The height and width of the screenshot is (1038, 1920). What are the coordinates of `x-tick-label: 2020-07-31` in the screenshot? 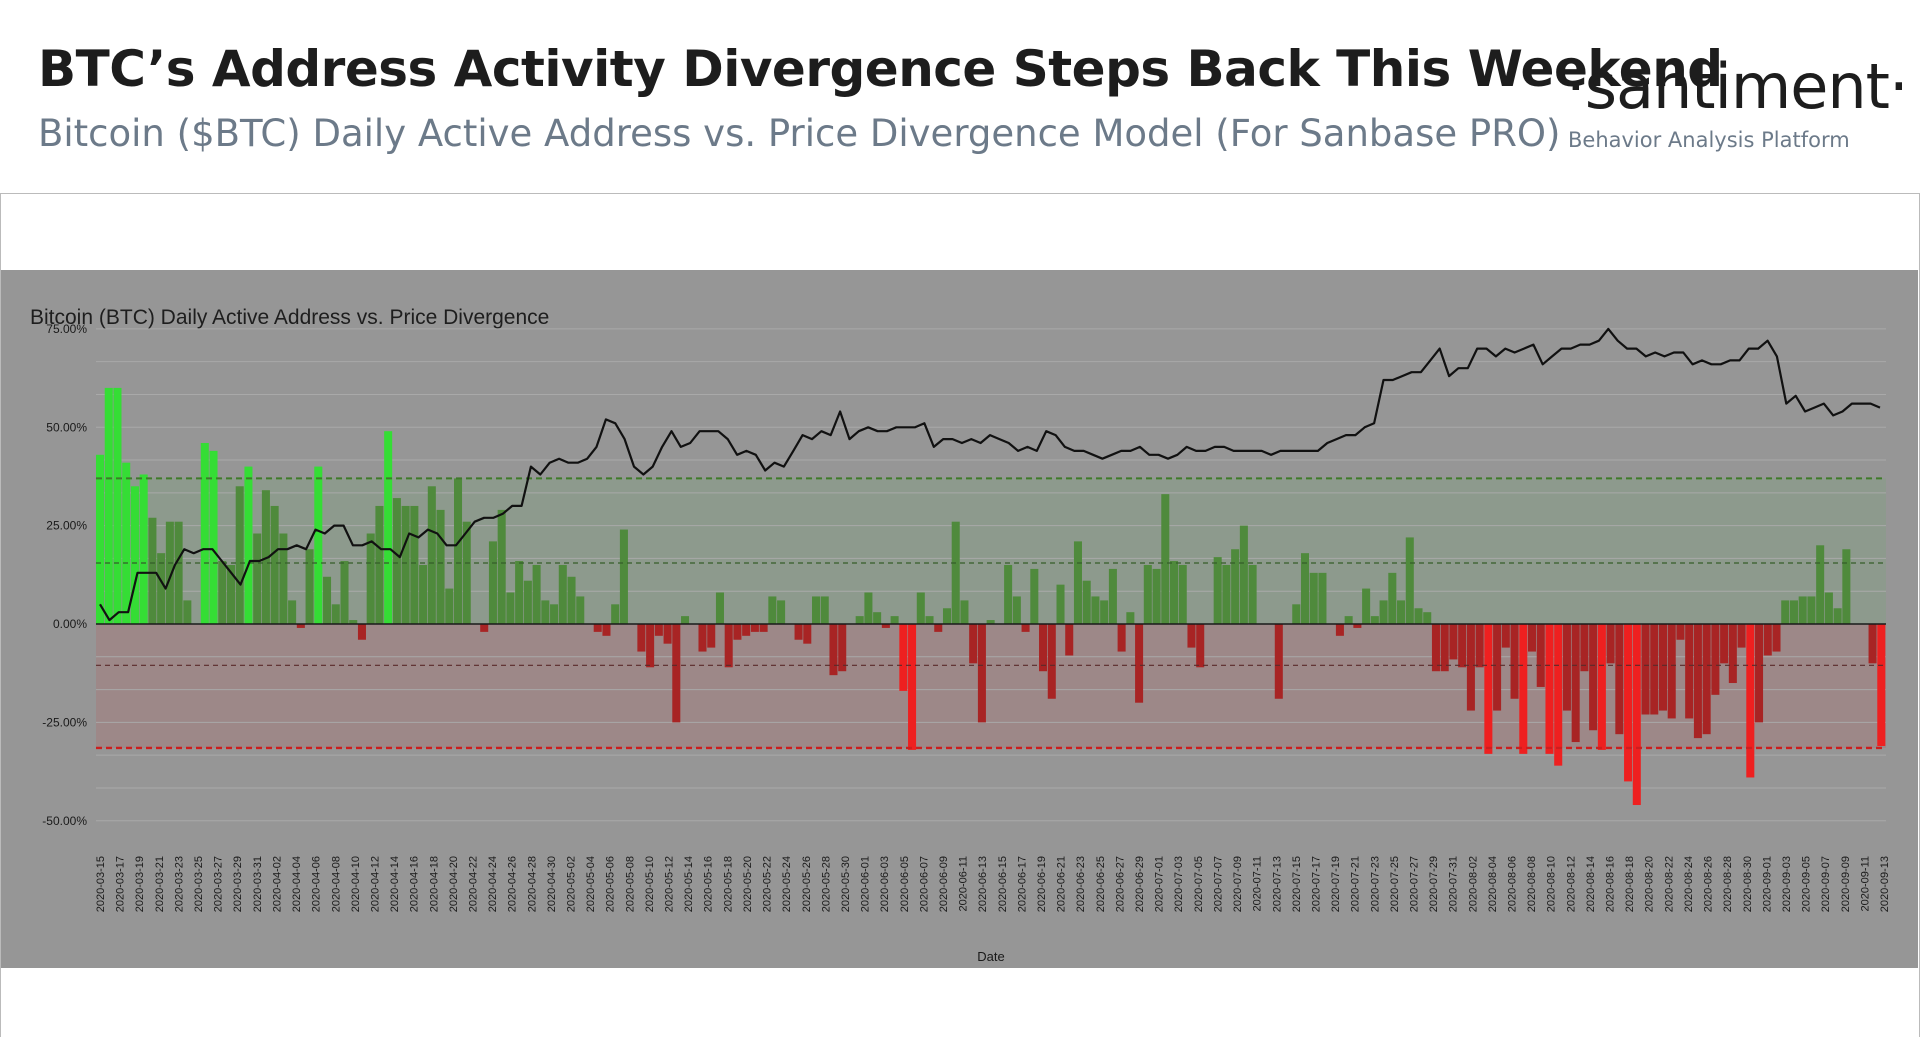 It's located at (1454, 884).